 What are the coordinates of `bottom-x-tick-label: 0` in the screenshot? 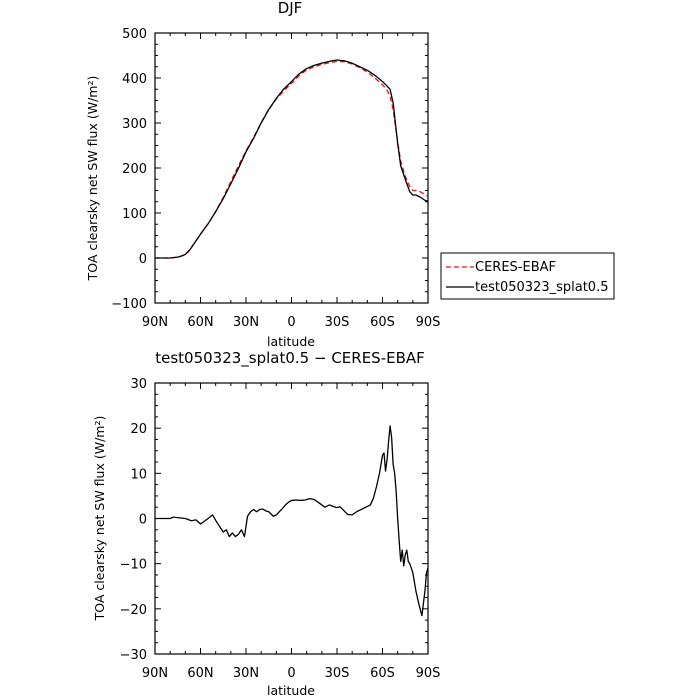 It's located at (291, 673).